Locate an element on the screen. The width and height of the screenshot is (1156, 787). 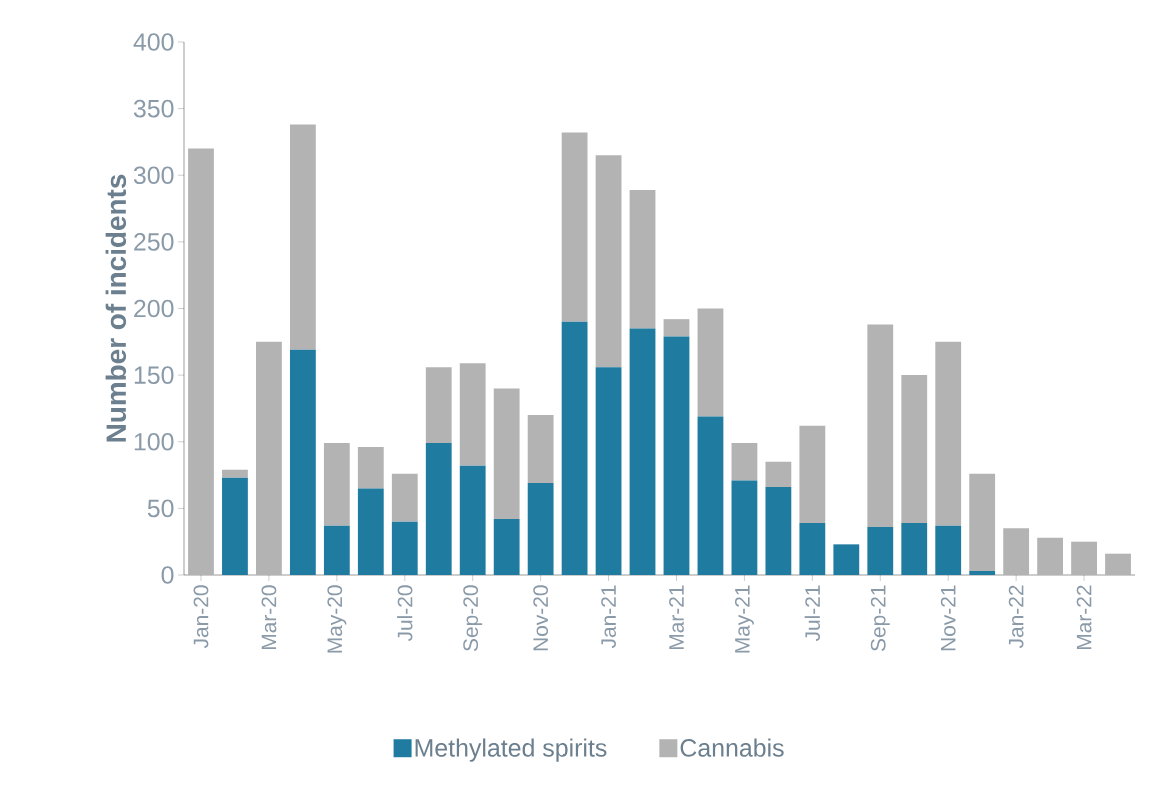
x-tick-label: Jan-21 is located at coordinates (608, 617).